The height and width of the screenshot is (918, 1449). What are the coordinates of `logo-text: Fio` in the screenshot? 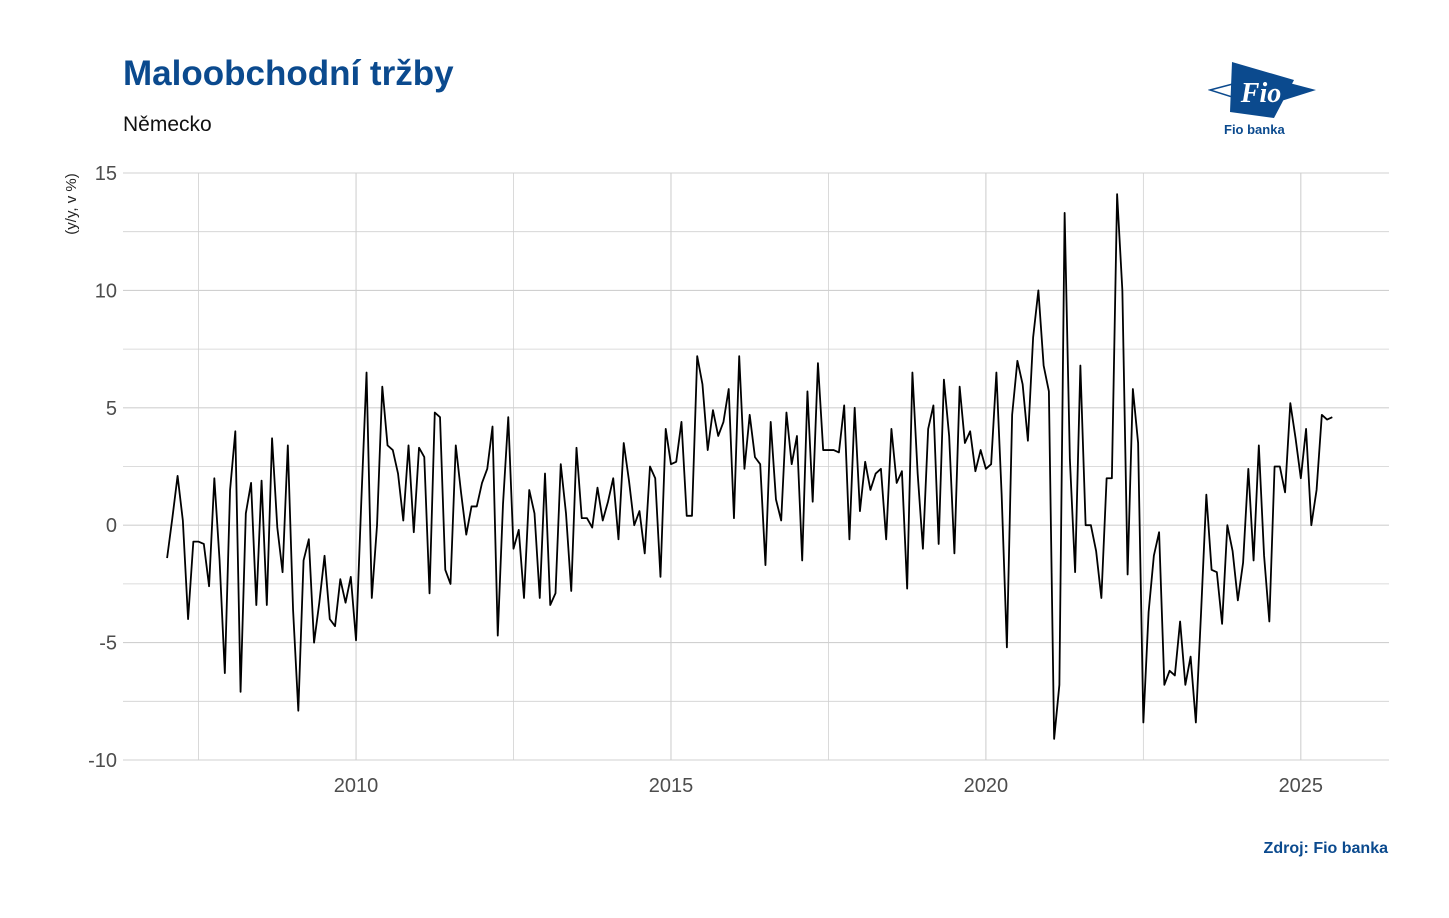 It's located at (1260, 93).